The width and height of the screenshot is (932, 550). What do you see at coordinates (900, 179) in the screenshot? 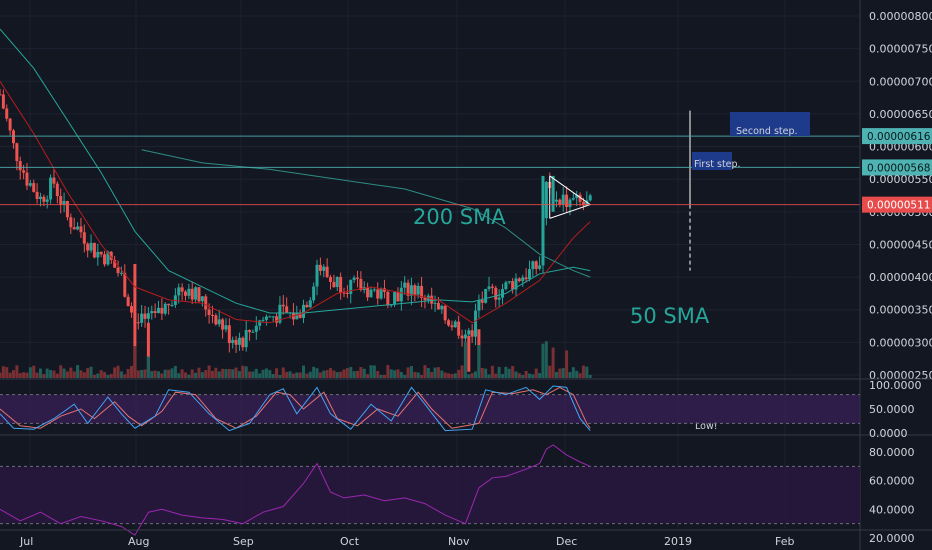
I see `price-tick-label: 0.00000550` at bounding box center [900, 179].